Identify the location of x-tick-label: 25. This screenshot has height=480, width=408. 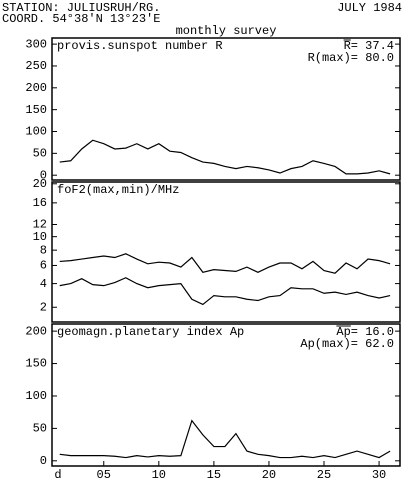
(324, 474).